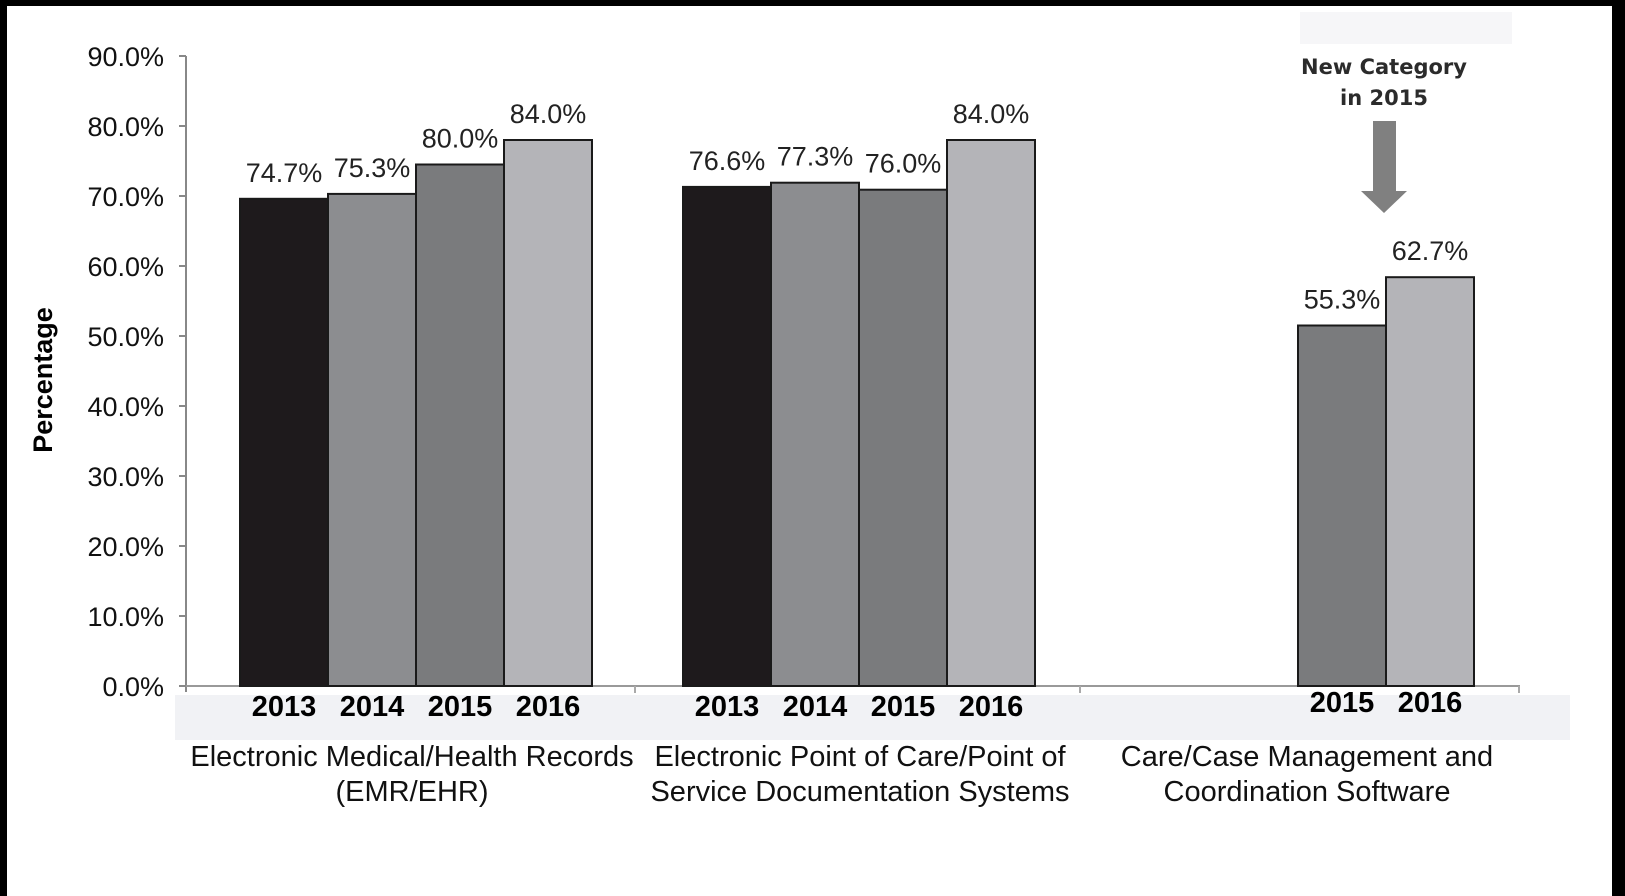  What do you see at coordinates (125, 617) in the screenshot?
I see `y-tick-label: 10.0%` at bounding box center [125, 617].